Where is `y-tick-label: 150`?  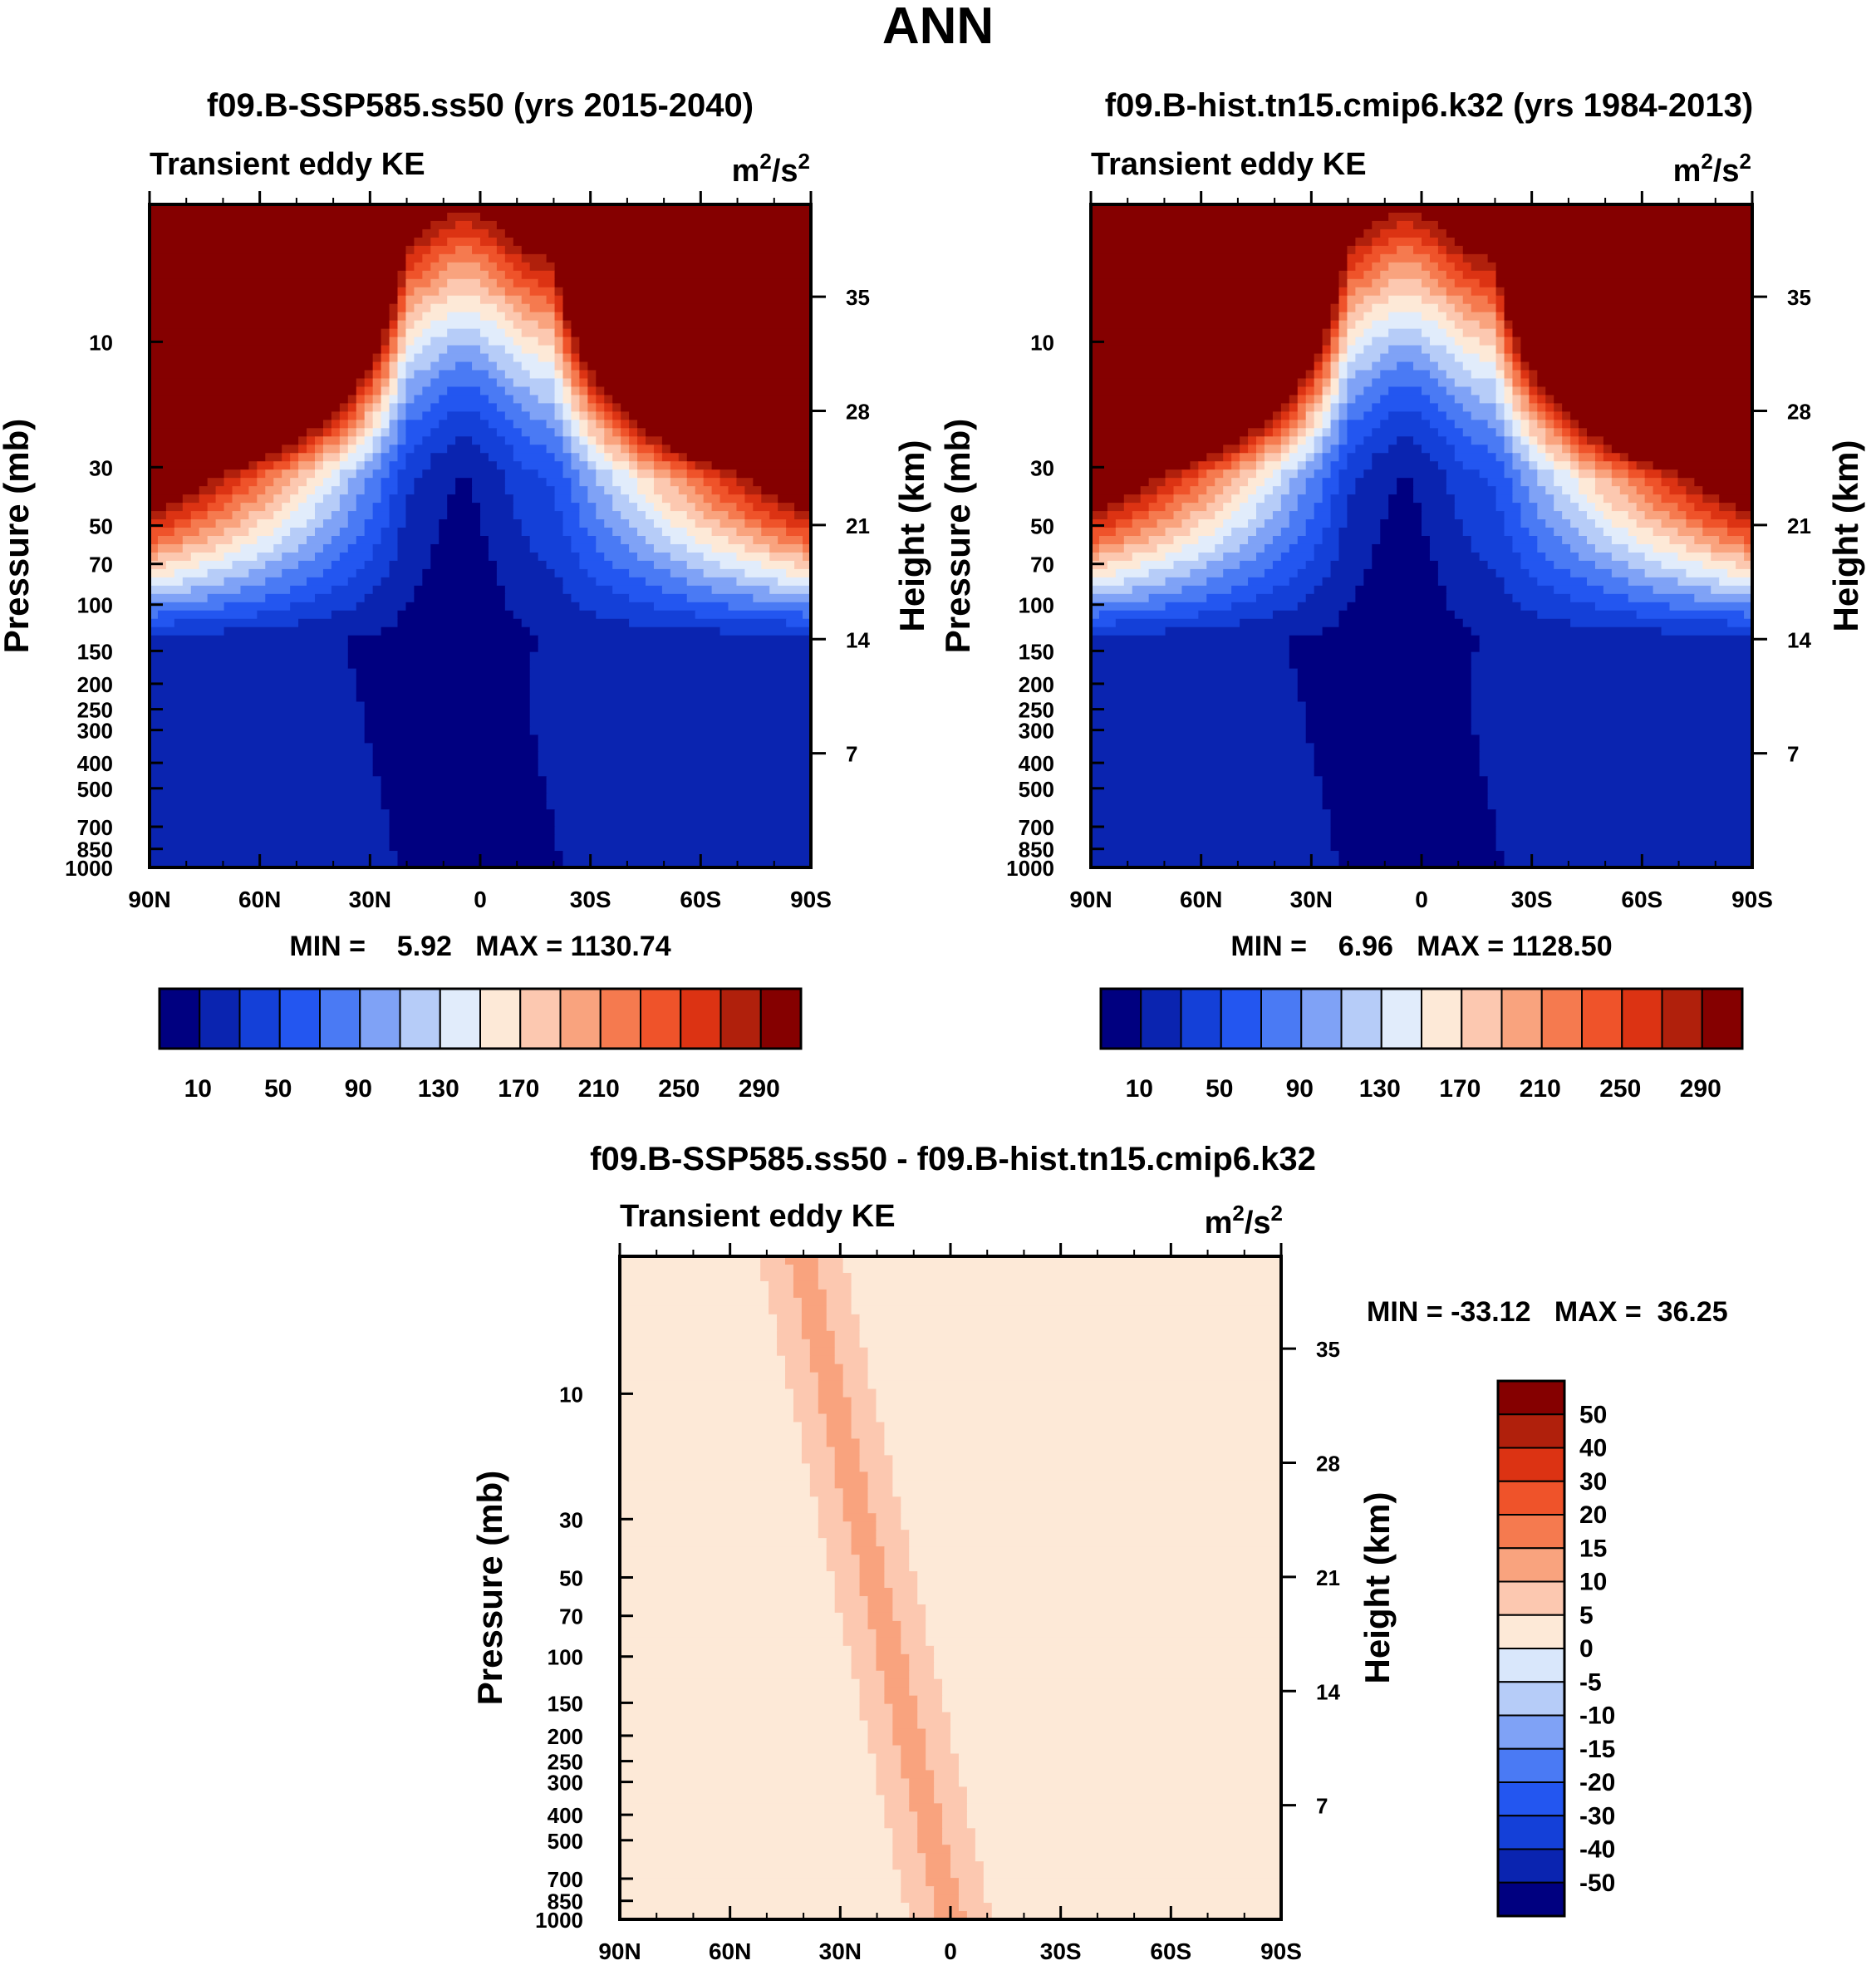
y-tick-label: 150 is located at coordinates (1036, 651).